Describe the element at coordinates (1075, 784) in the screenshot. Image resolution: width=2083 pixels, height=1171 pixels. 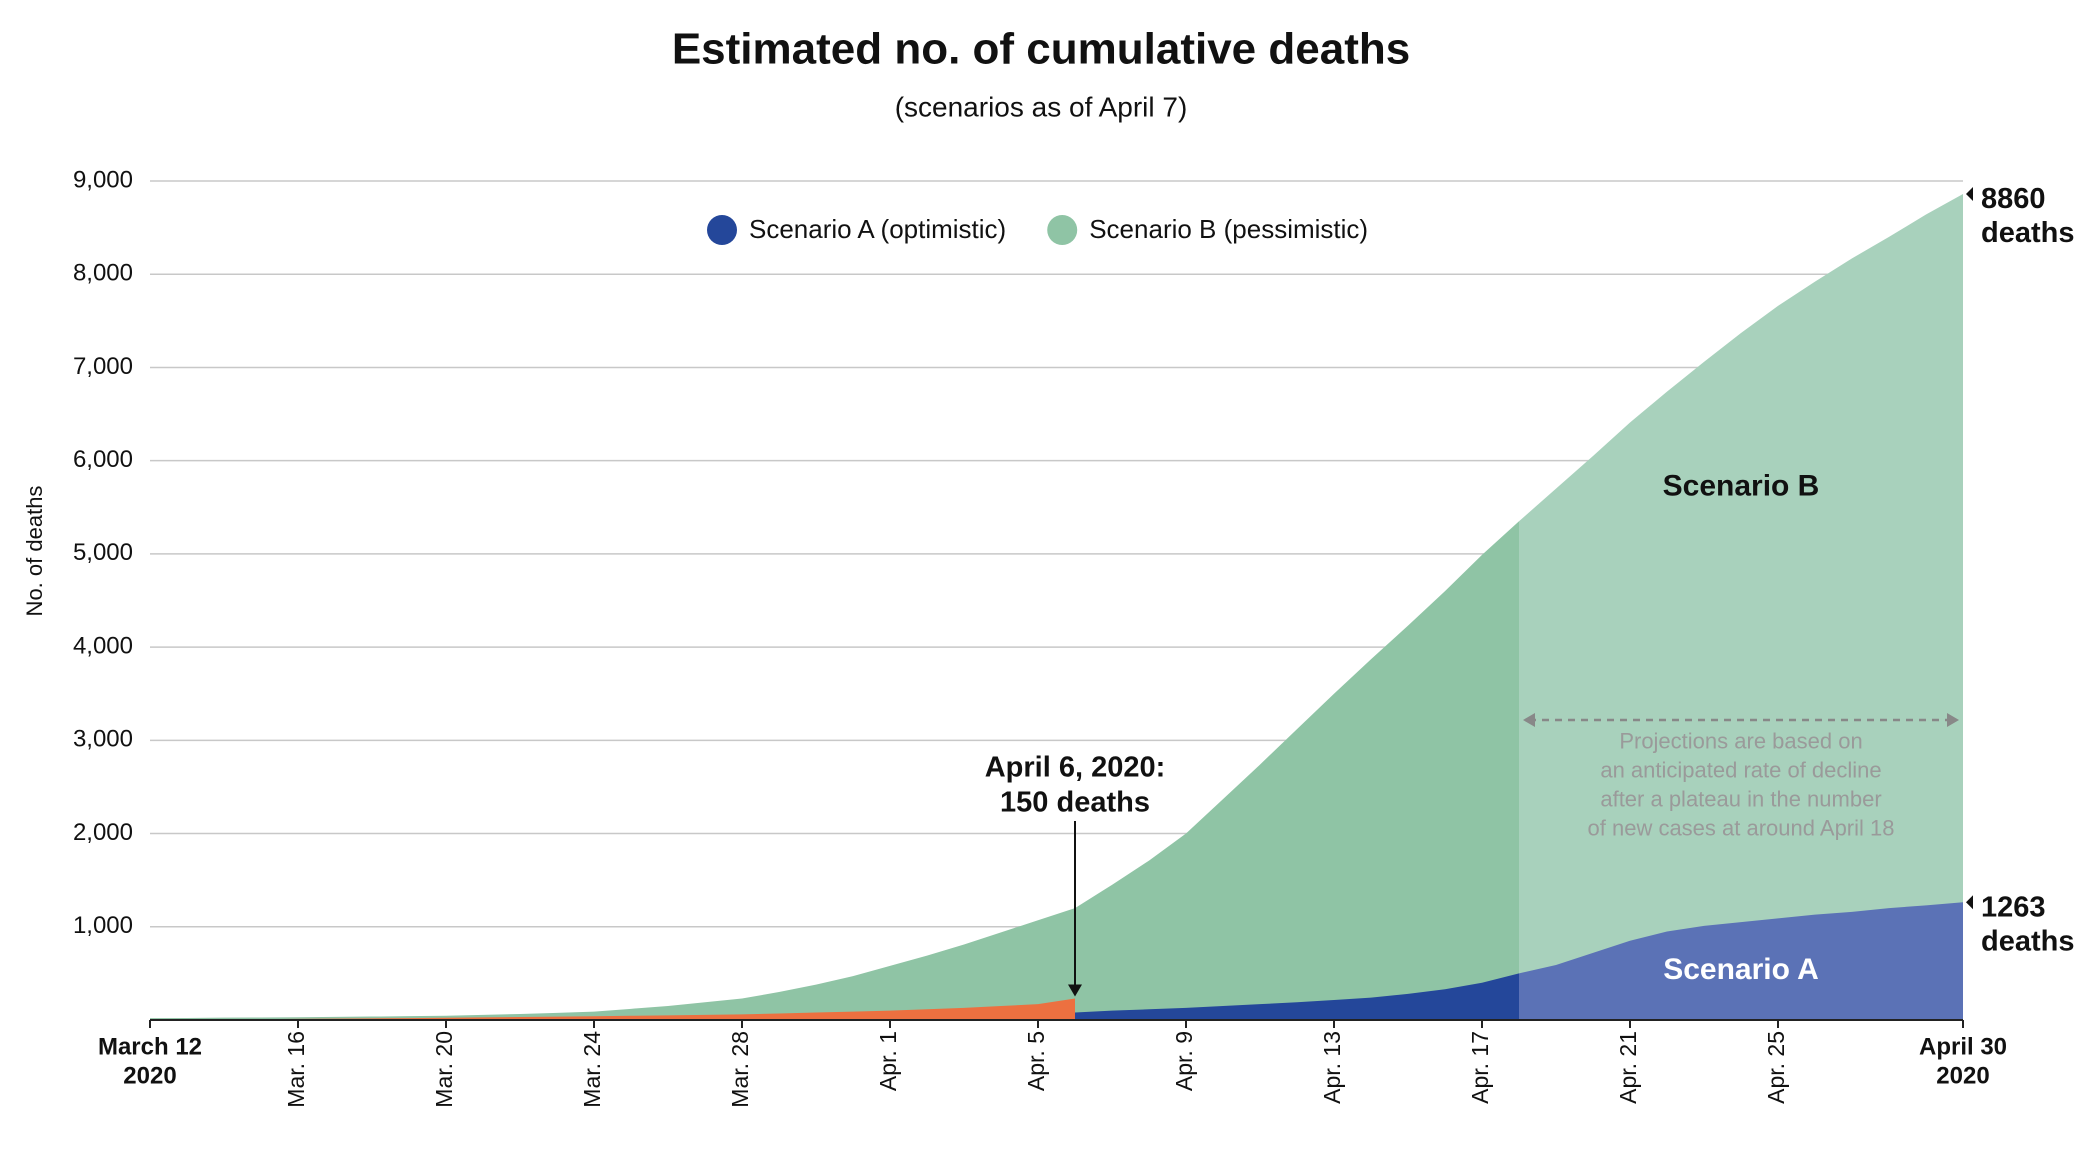
I see `annotation: April 6, 2020: 150 deaths` at that location.